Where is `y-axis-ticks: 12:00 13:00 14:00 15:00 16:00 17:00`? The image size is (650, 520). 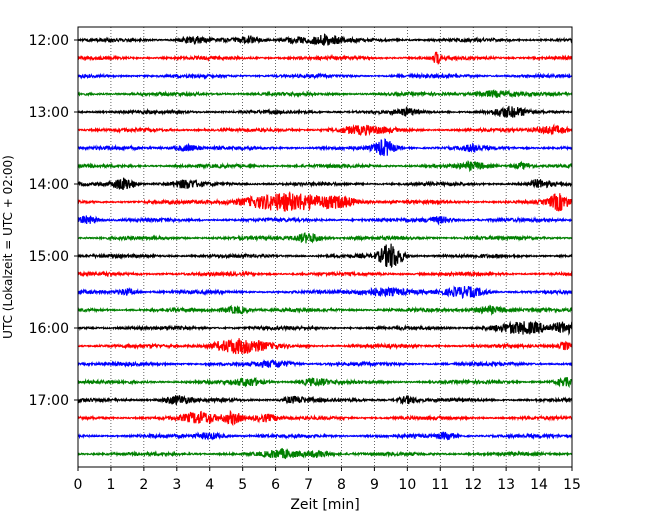 y-axis-ticks: 12:00 13:00 14:00 15:00 16:00 17:00 is located at coordinates (53, 221).